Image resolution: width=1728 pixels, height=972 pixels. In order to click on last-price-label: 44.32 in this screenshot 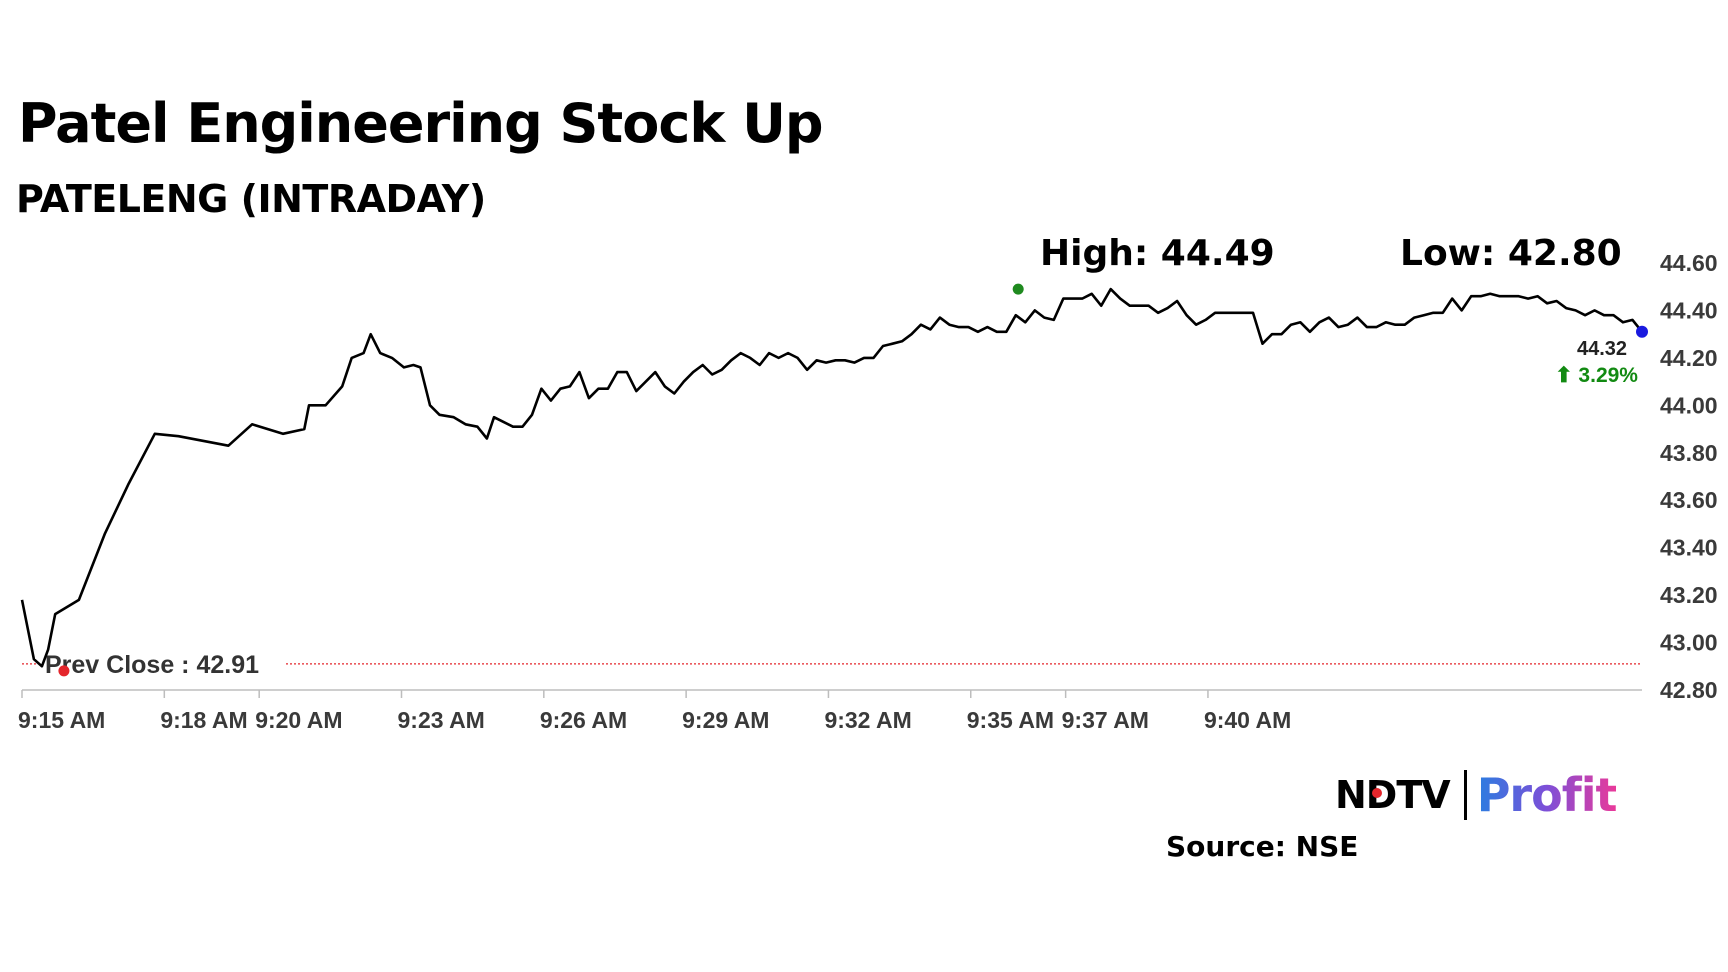, I will do `click(1602, 349)`.